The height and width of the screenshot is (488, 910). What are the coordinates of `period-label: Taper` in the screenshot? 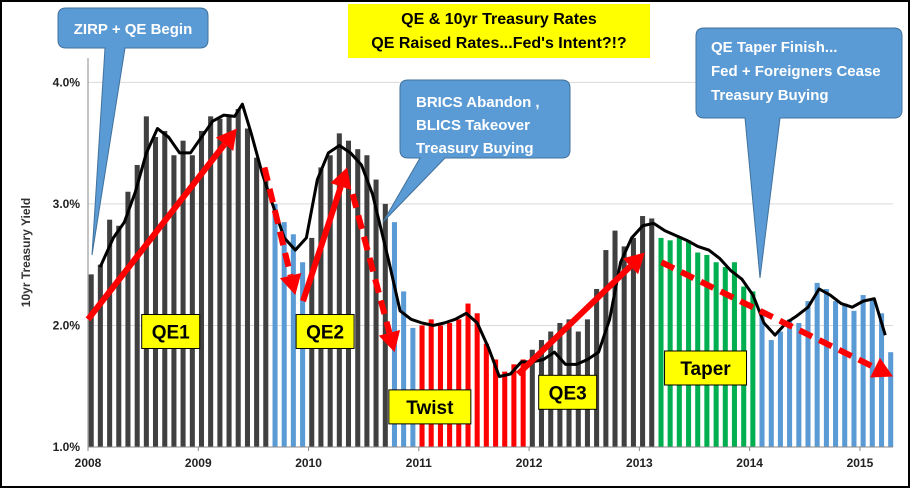 It's located at (705, 369).